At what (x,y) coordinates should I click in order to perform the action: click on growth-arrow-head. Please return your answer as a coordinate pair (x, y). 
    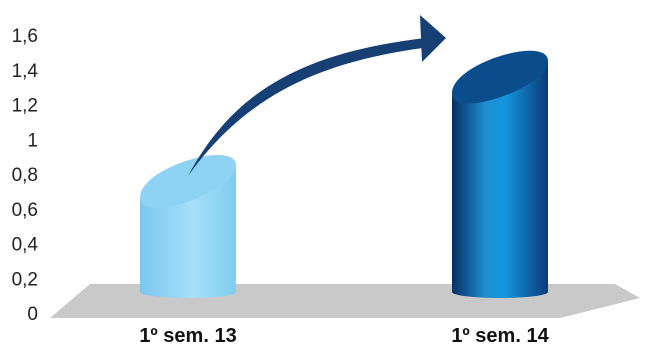
    Looking at the image, I should click on (433, 38).